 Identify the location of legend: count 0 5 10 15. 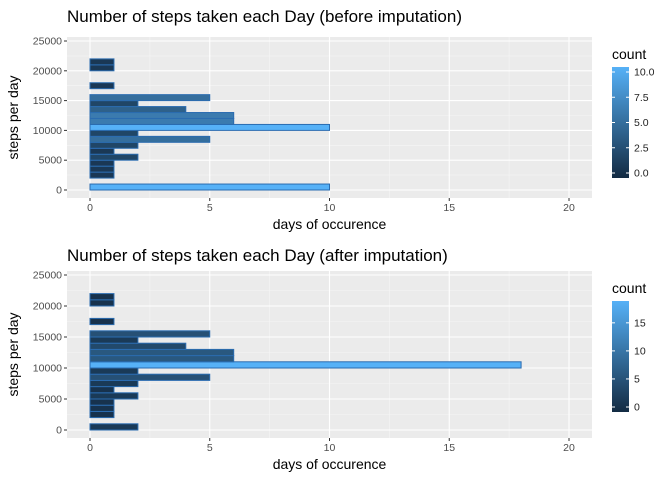
(629, 347).